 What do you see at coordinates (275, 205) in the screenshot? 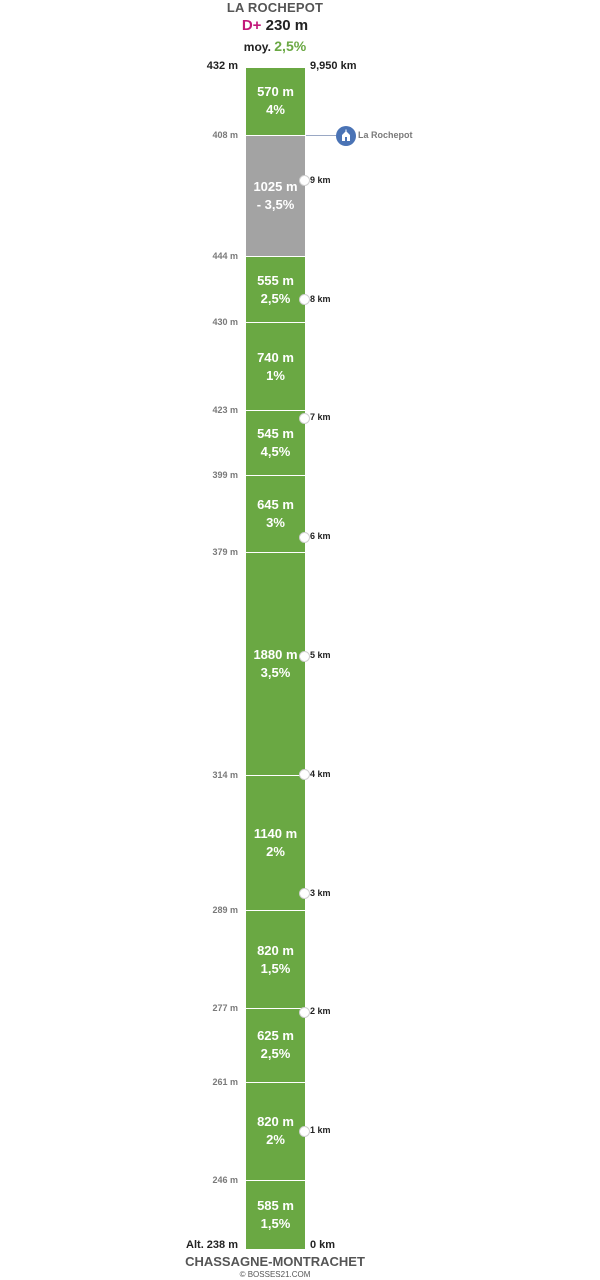
I see `segment-grade: - 3,5%` at bounding box center [275, 205].